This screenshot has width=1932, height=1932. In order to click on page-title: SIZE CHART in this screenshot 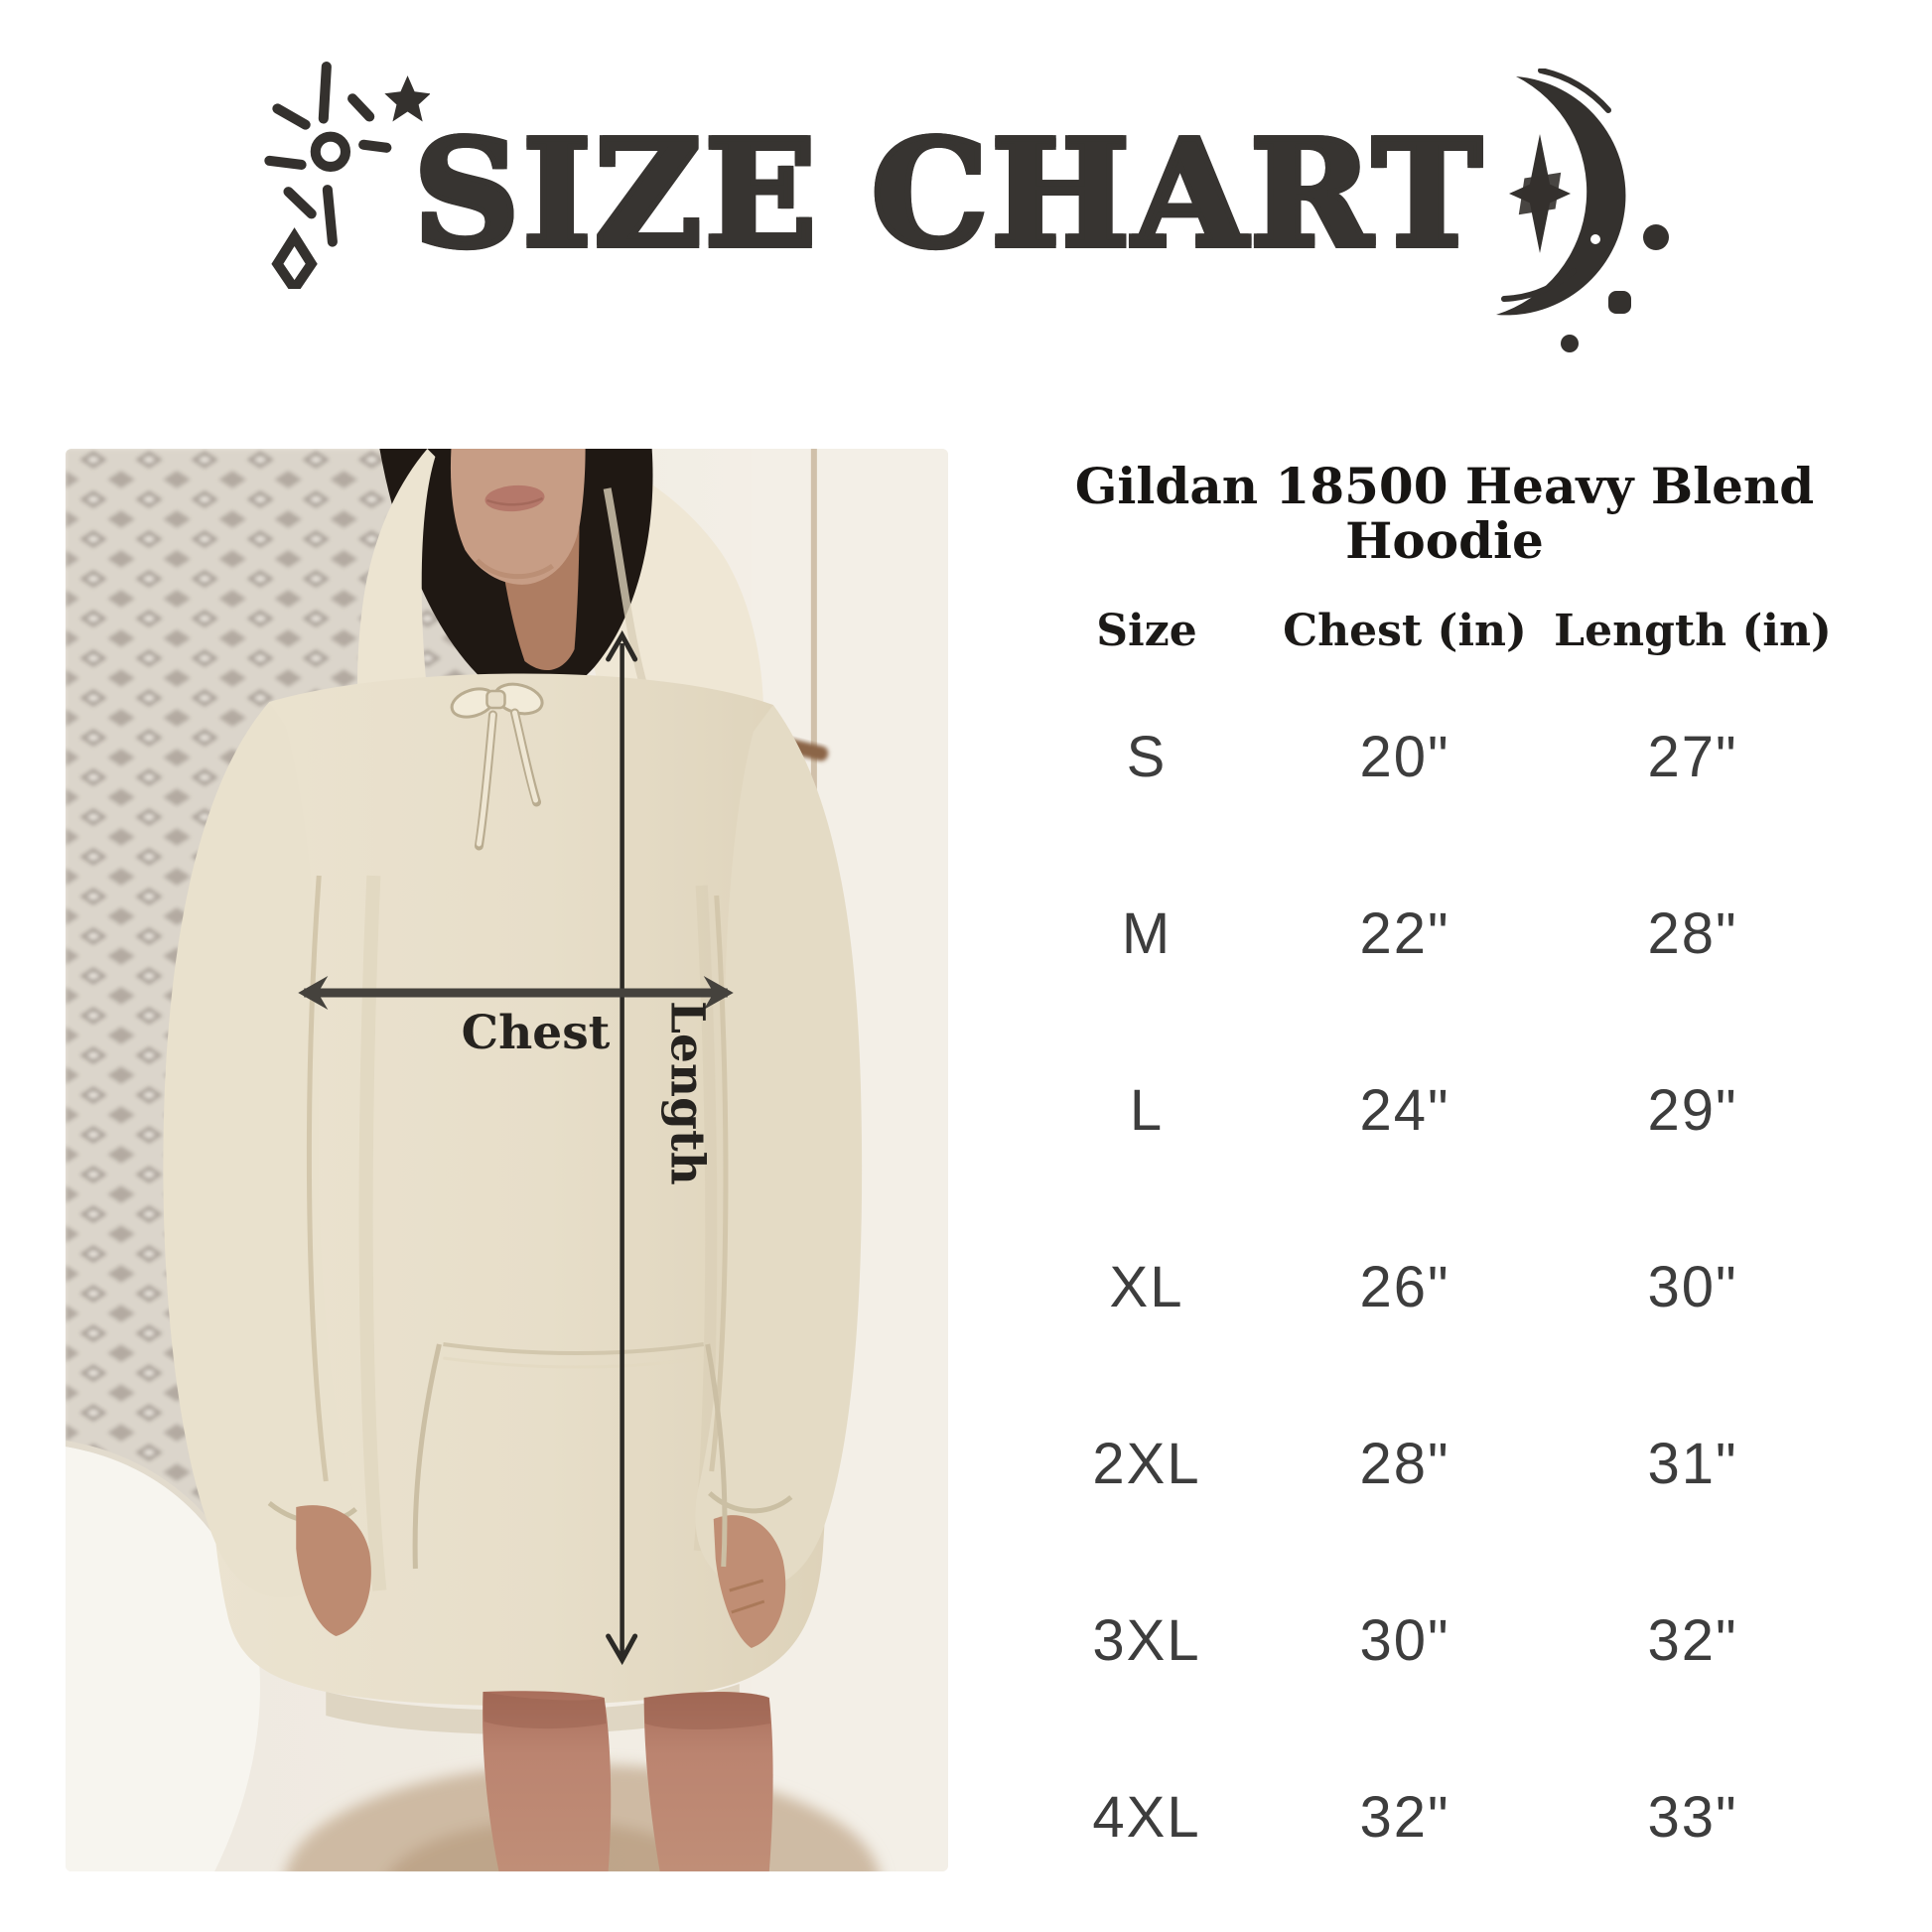, I will do `click(948, 194)`.